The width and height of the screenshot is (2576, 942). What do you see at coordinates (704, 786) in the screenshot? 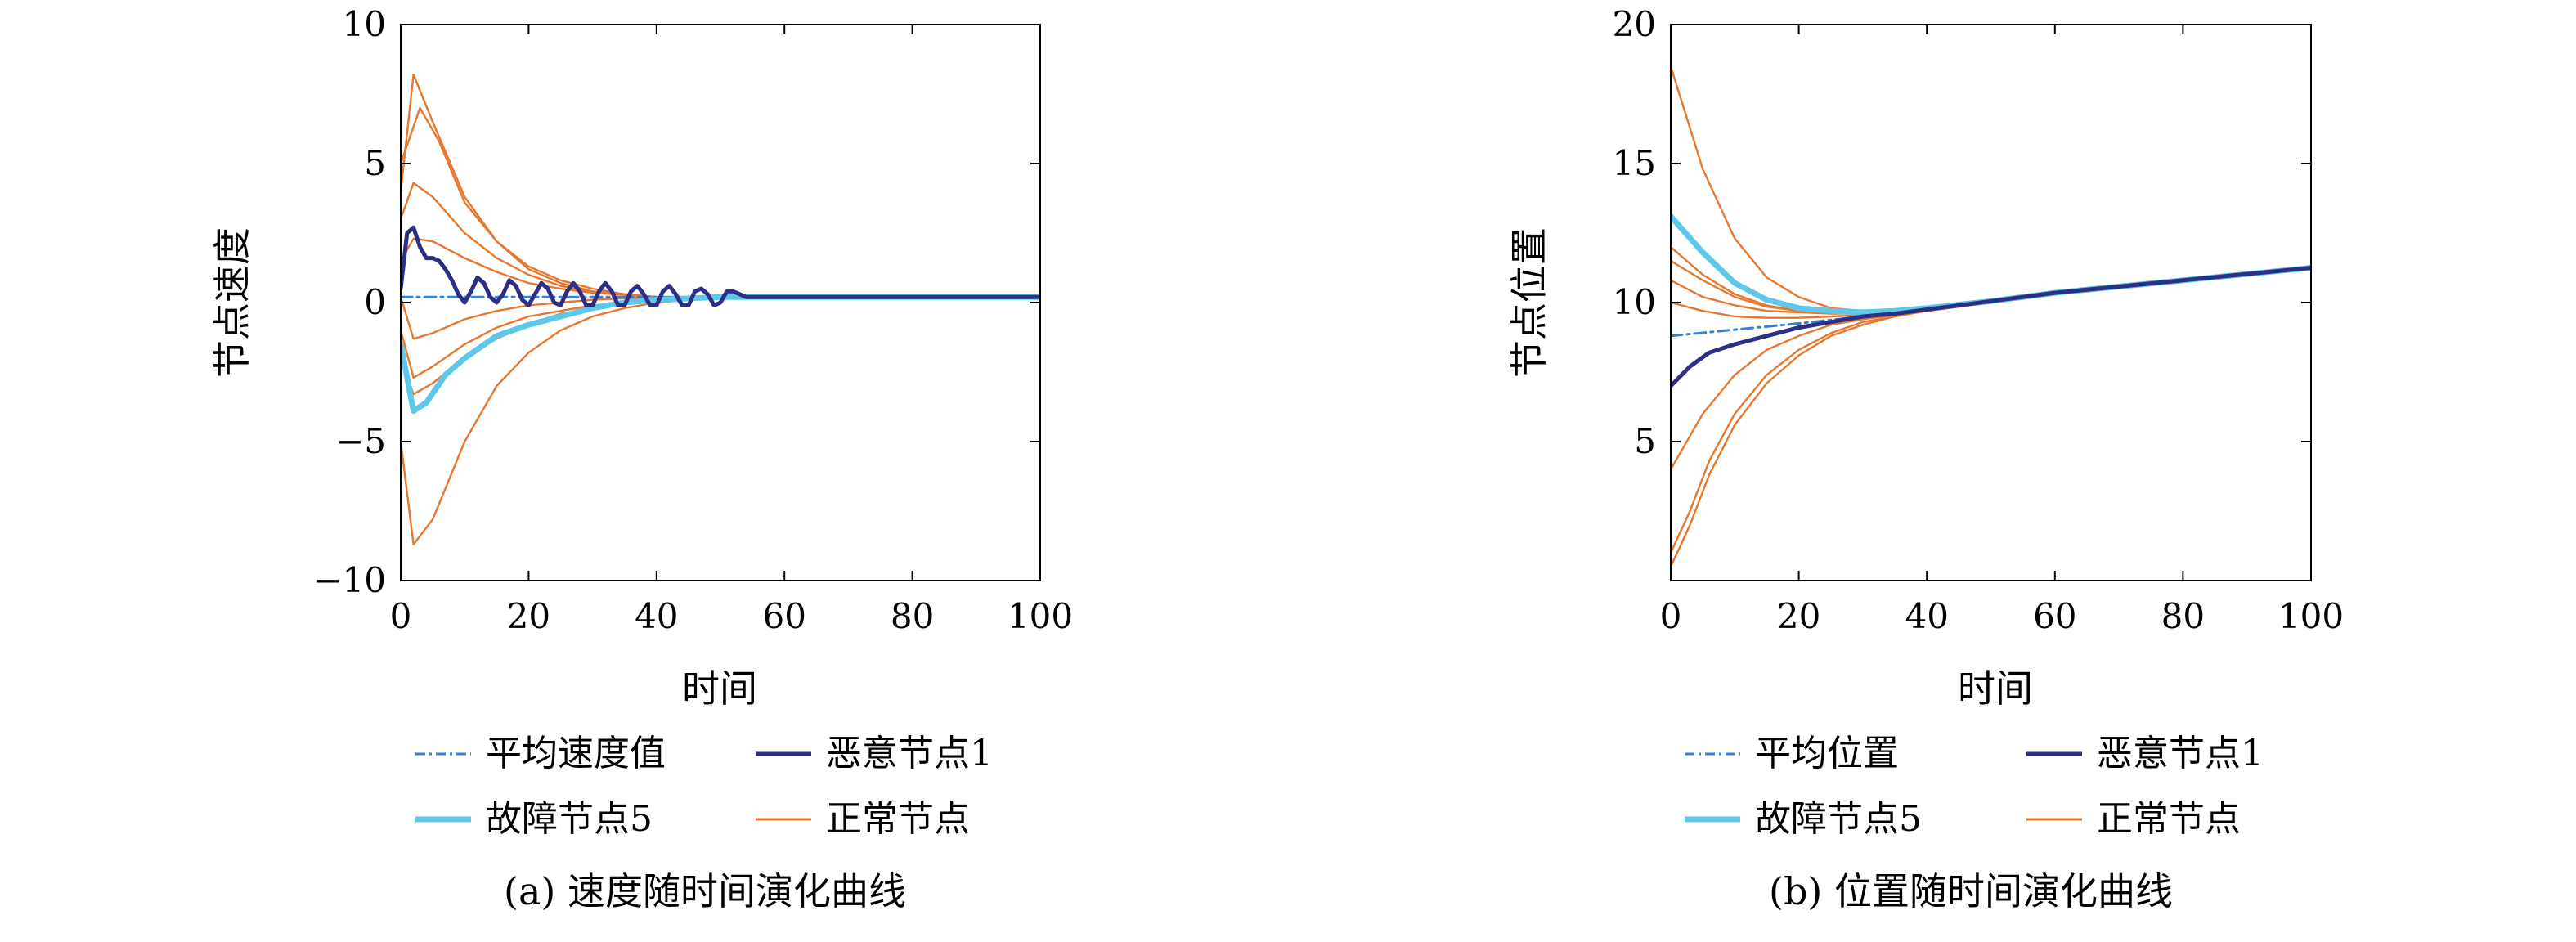
I see `legend: 平均速度值 恶意节点1 故障节点5 正常节点` at bounding box center [704, 786].